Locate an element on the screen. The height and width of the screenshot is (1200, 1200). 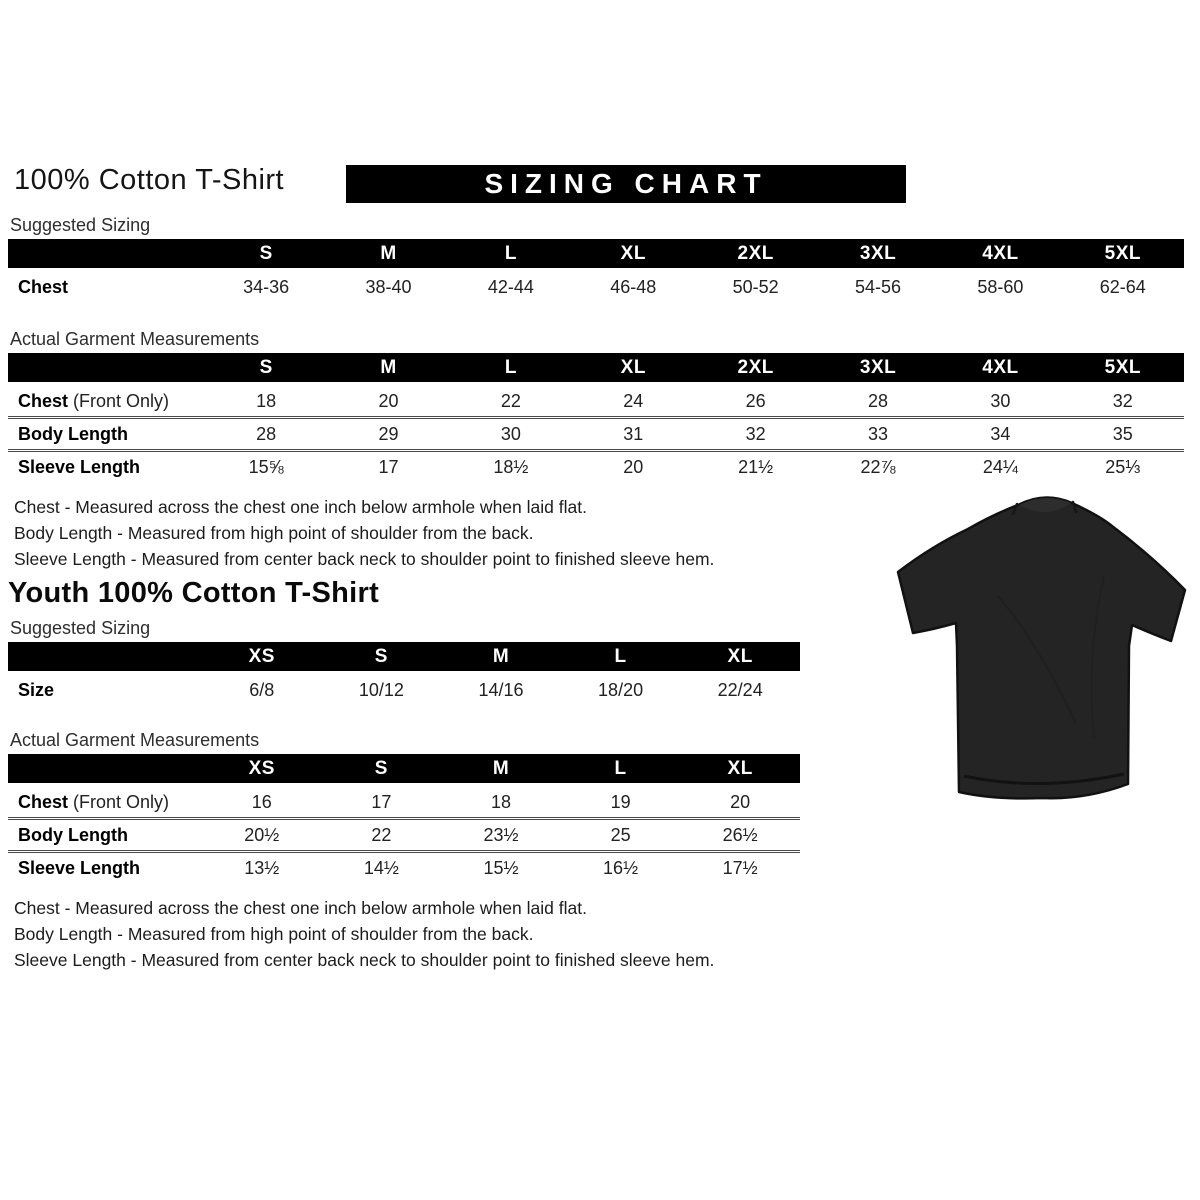
measurement-cell: 24¼ is located at coordinates (1000, 465).